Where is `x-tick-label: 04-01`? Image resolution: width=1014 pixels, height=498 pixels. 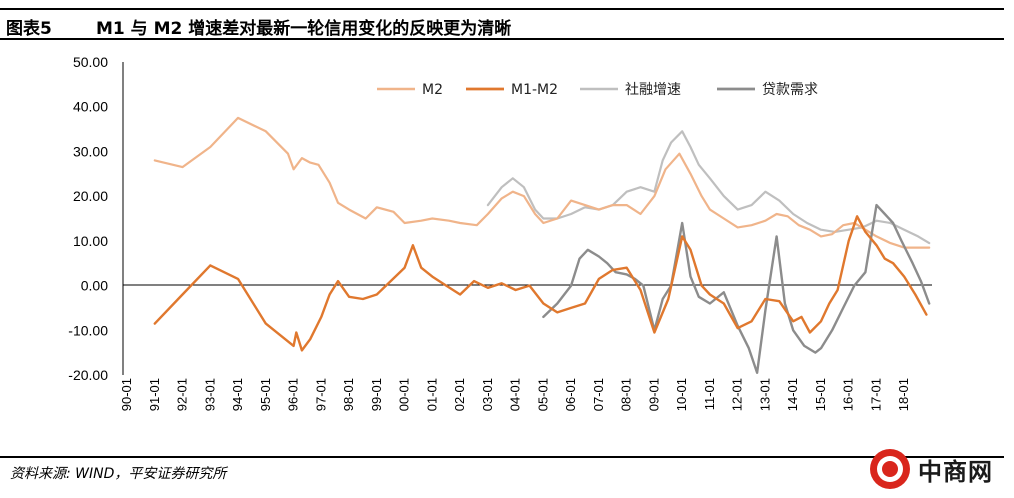 x-tick-label: 04-01 is located at coordinates (515, 394).